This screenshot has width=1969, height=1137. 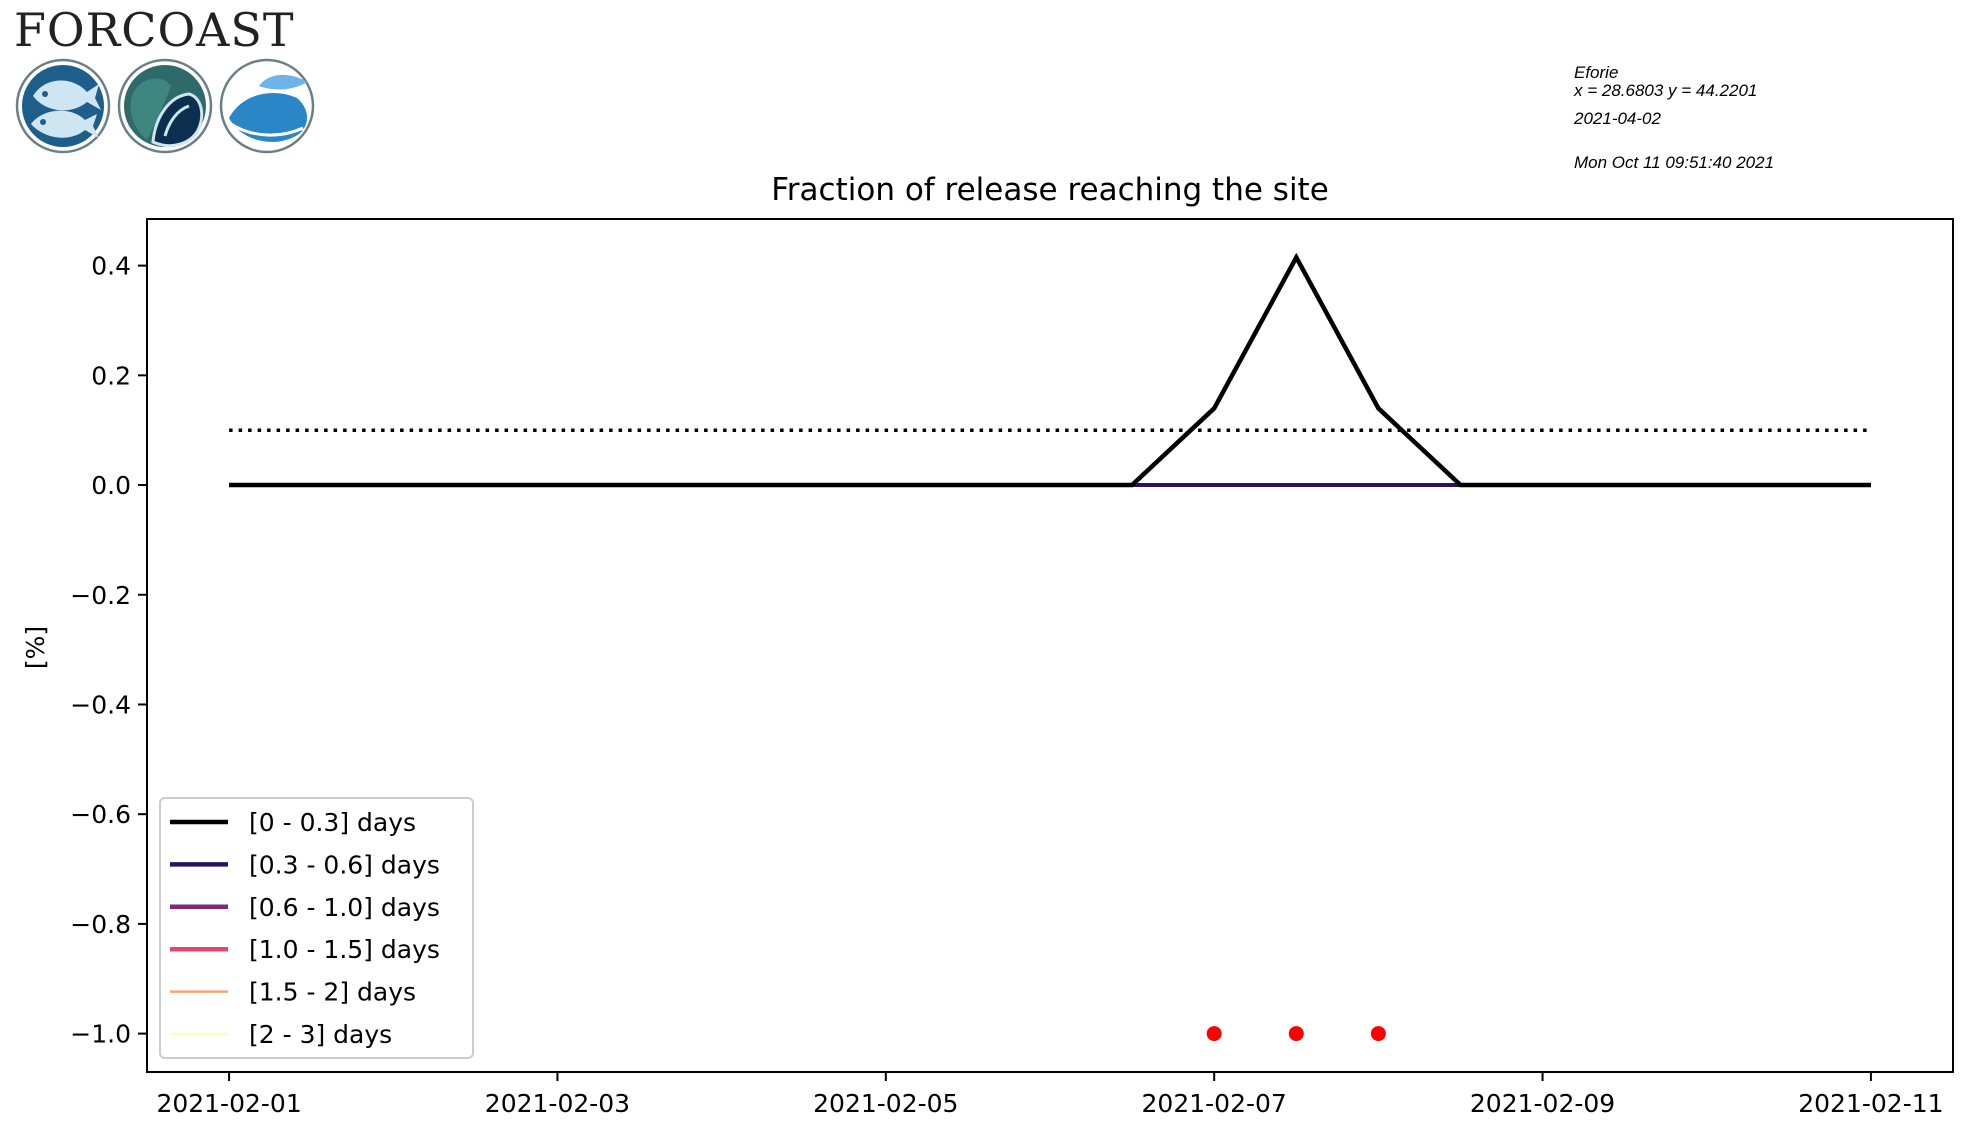 I want to click on legend-label-3: [0.6 - 1.0] days, so click(x=344, y=907).